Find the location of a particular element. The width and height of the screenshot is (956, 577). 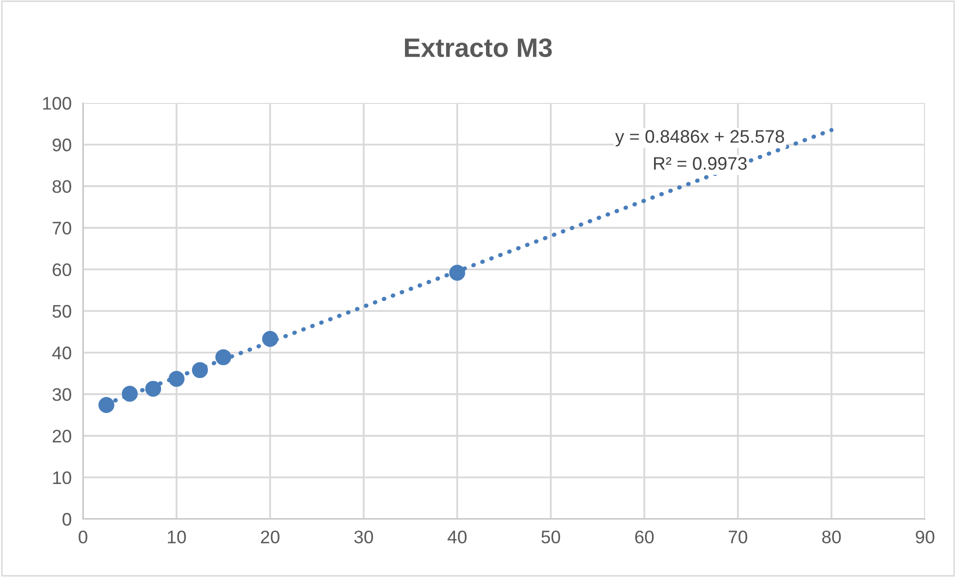

y-tick-label: 10 is located at coordinates (62, 477).